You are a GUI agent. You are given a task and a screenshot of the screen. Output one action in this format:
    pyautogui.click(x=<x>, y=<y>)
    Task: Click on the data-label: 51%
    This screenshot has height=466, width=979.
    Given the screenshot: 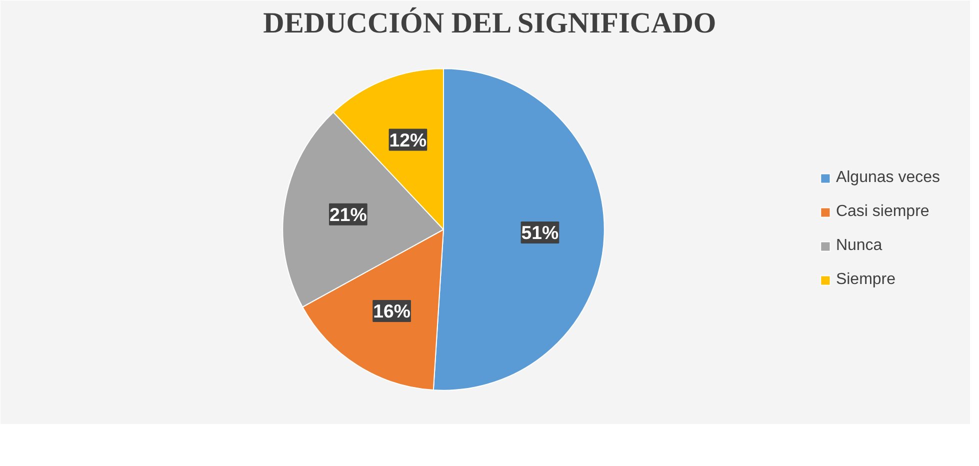 What is the action you would take?
    pyautogui.click(x=540, y=233)
    